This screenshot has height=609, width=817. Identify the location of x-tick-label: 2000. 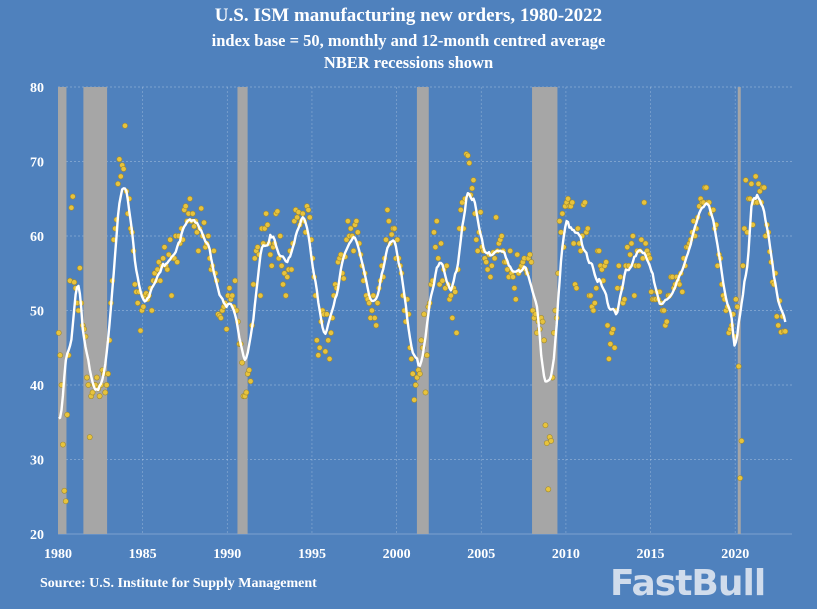
(397, 554).